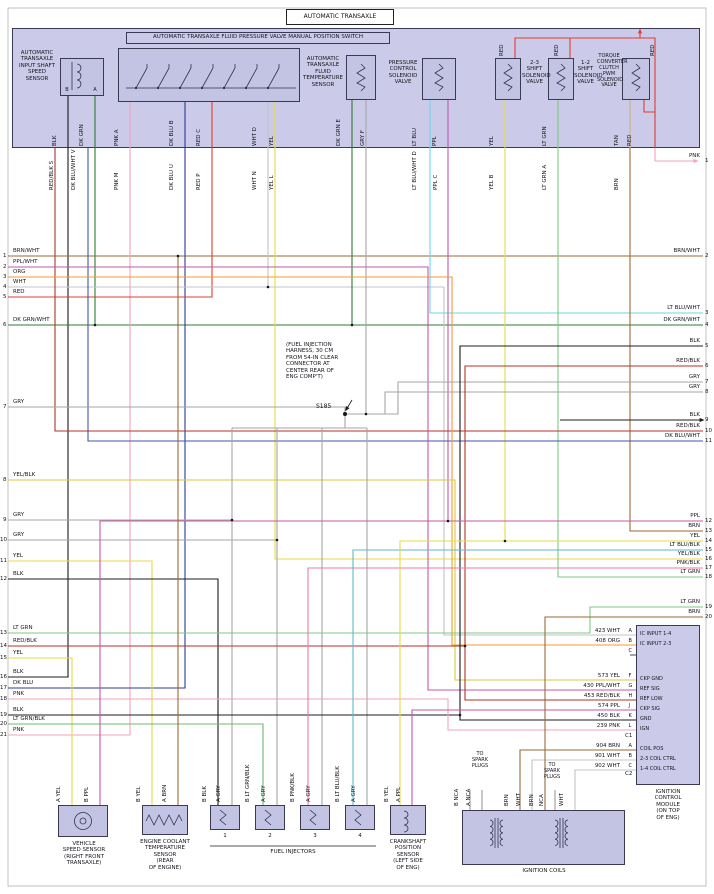 This screenshot has height=894, width=714. Describe the element at coordinates (630, 716) in the screenshot. I see `icm-pin-letter: K` at that location.